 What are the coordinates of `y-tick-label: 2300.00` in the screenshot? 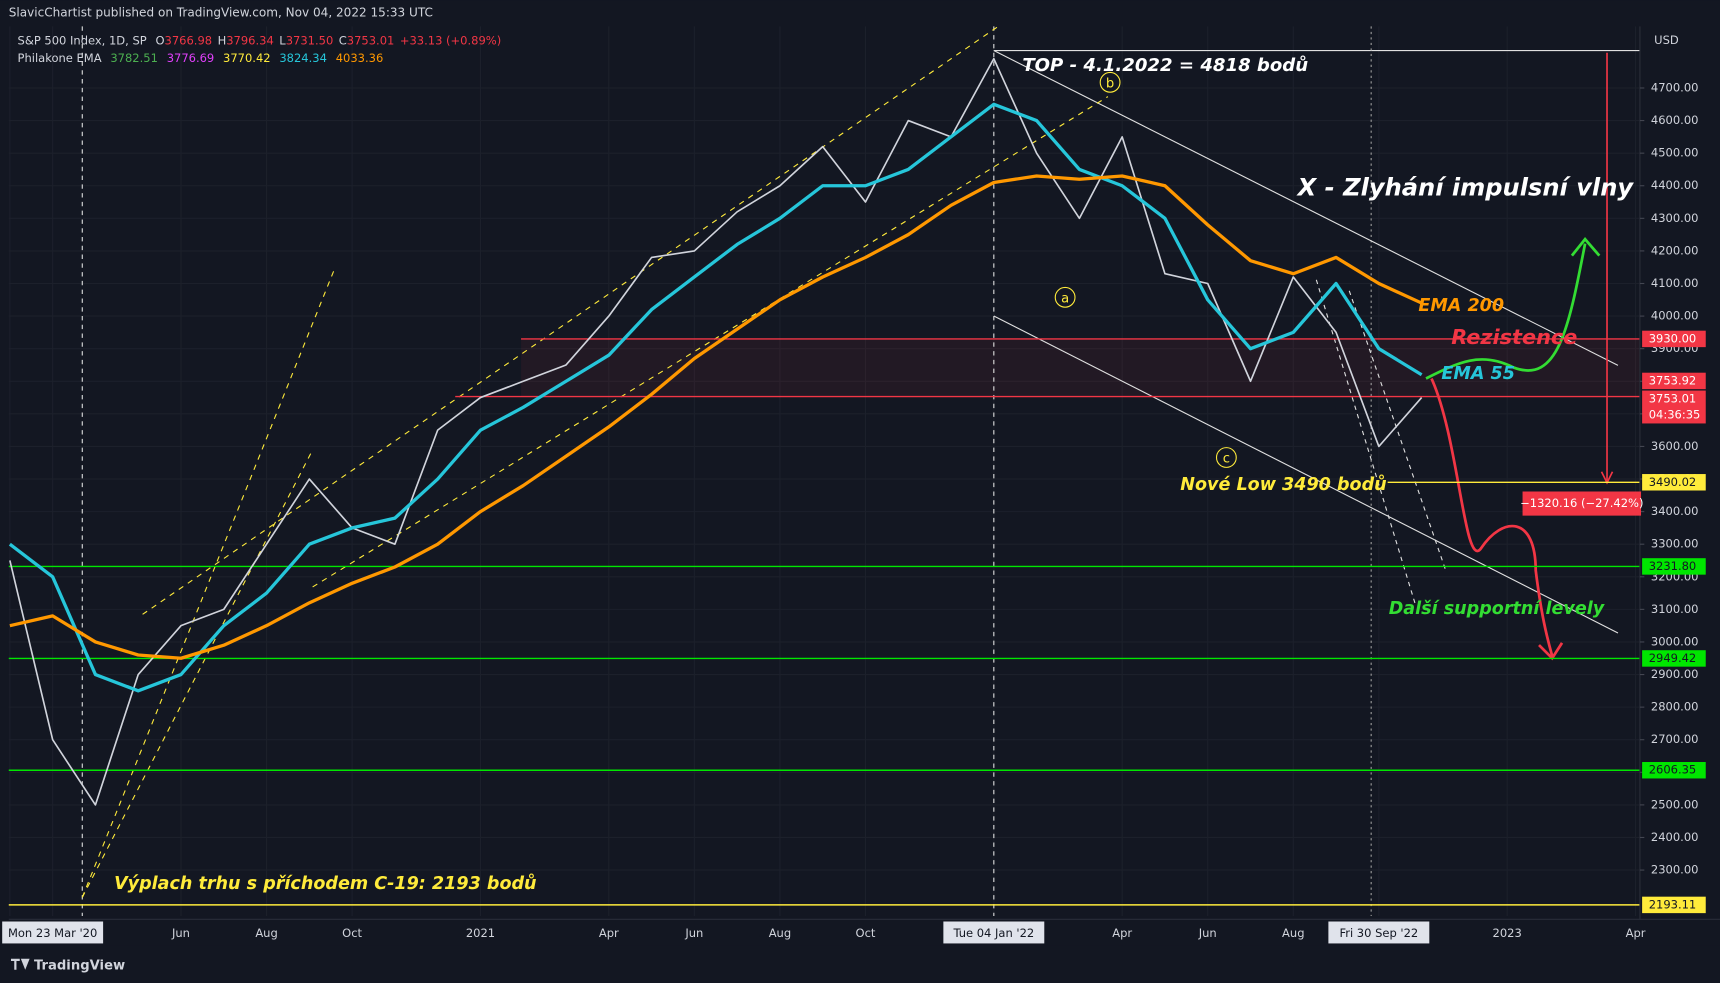 It's located at (1675, 870).